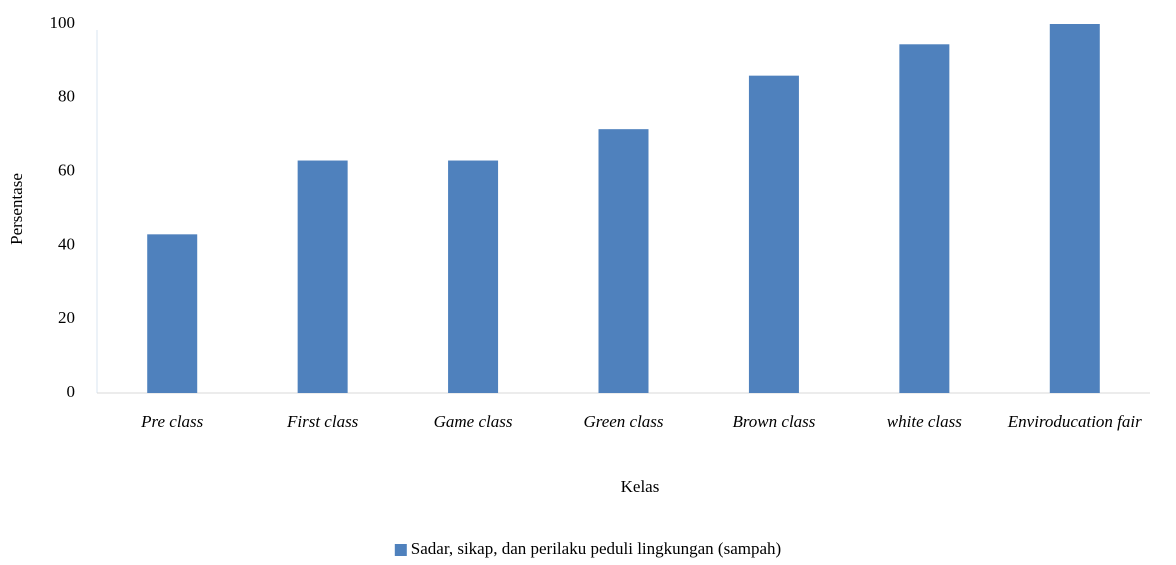  What do you see at coordinates (66, 170) in the screenshot?
I see `y-tick-label: 60` at bounding box center [66, 170].